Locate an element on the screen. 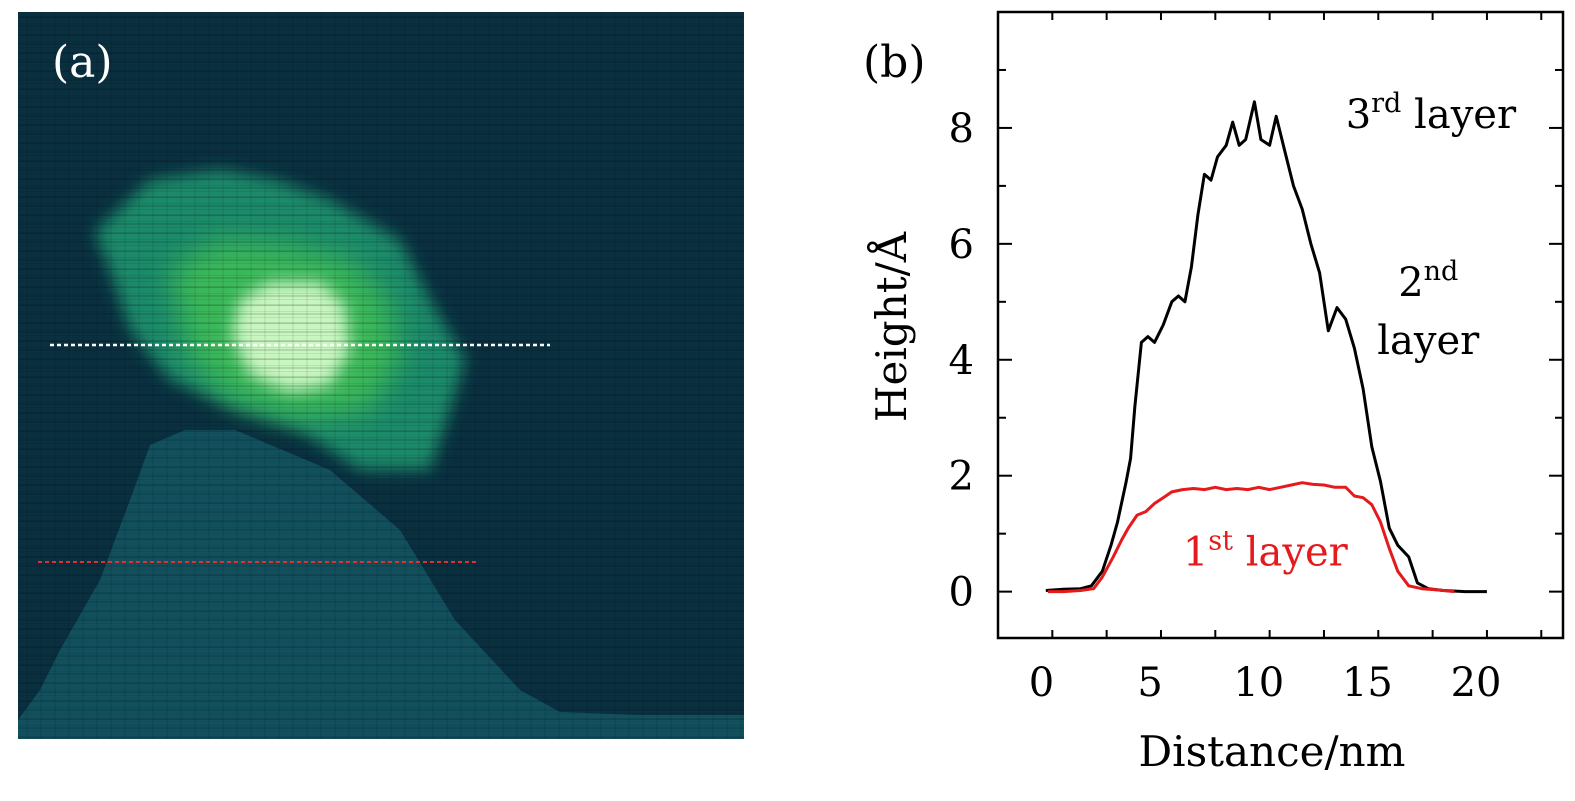 The width and height of the screenshot is (1575, 801). layer-annotation: 3rd layer is located at coordinates (1431, 113).